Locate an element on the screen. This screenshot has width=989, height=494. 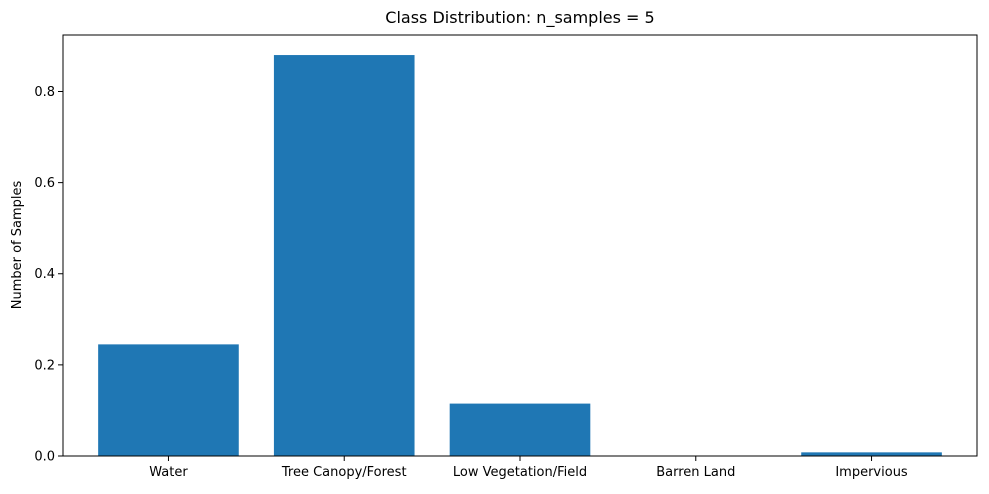
bar-tree-canopy-forest is located at coordinates (344, 256).